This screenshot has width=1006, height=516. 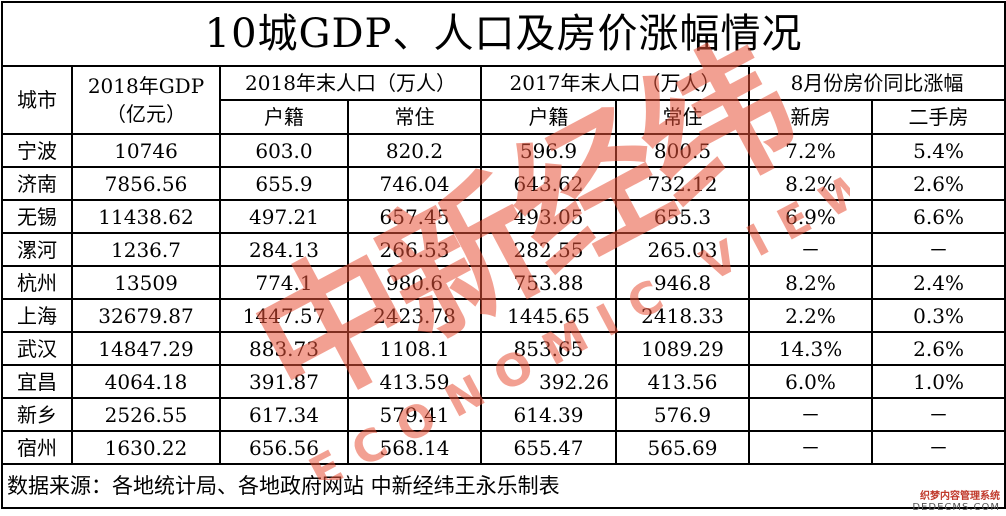 What do you see at coordinates (548, 414) in the screenshot?
I see `cell-huji-2017: 614.39` at bounding box center [548, 414].